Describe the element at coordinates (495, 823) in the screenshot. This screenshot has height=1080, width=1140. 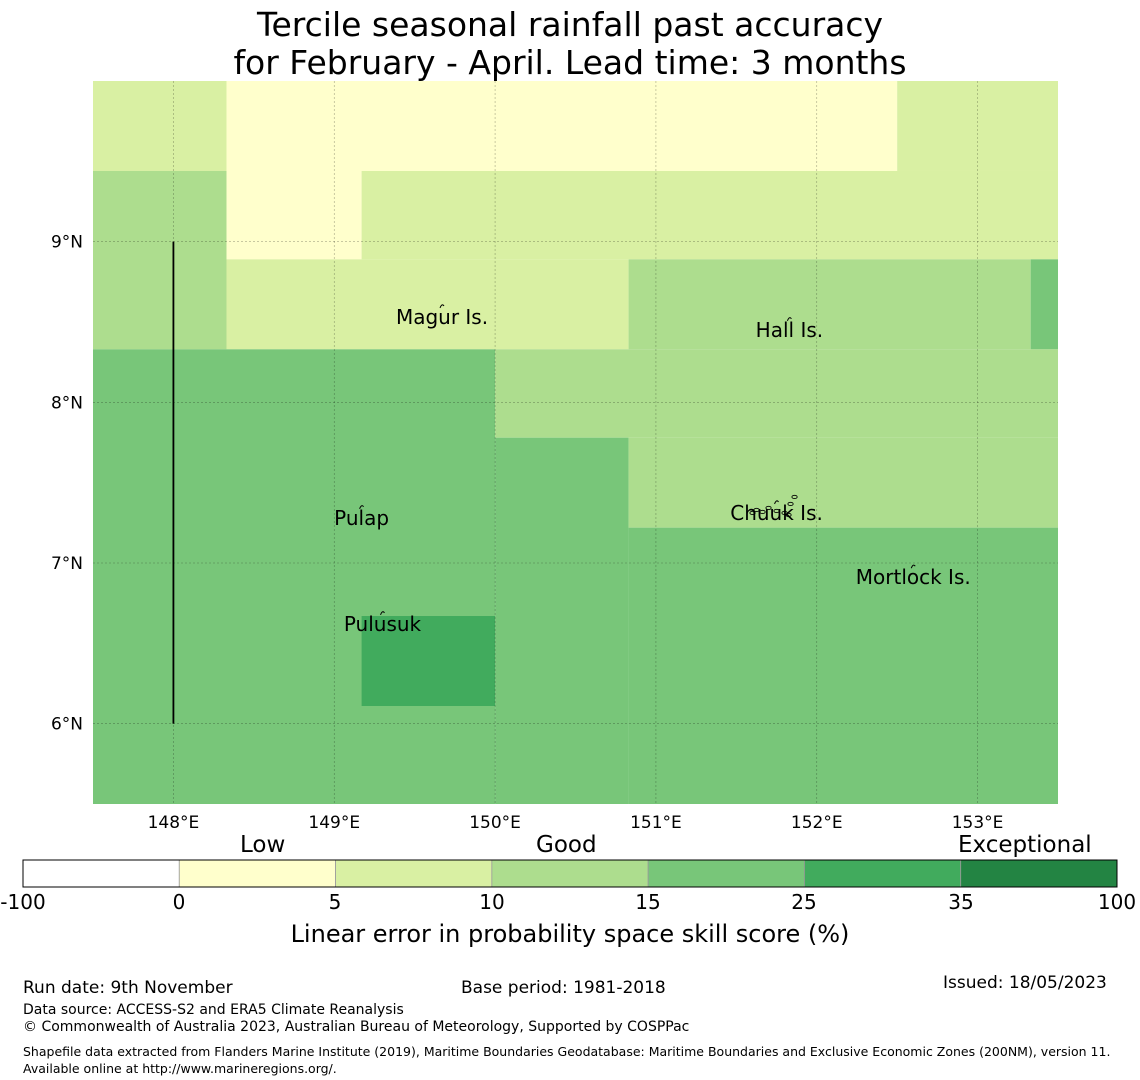
I see `longitude-tick-label: 150°E` at that location.